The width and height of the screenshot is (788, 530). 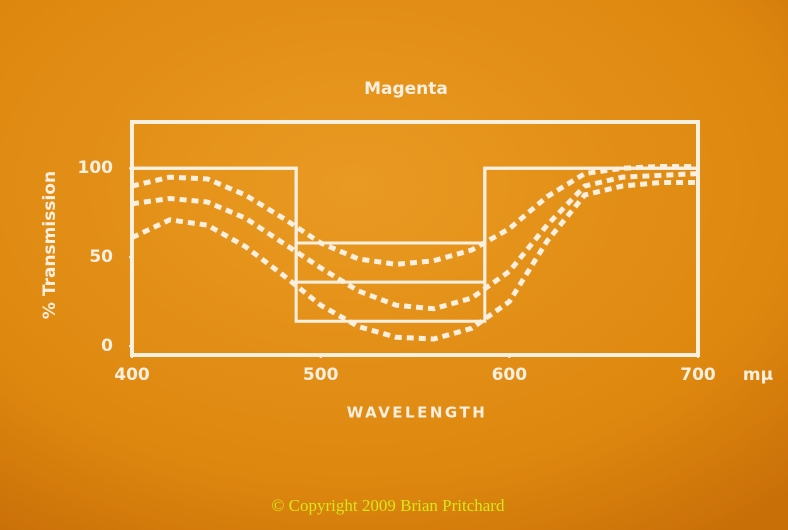 What do you see at coordinates (414, 215) in the screenshot?
I see `dashed-curve` at bounding box center [414, 215].